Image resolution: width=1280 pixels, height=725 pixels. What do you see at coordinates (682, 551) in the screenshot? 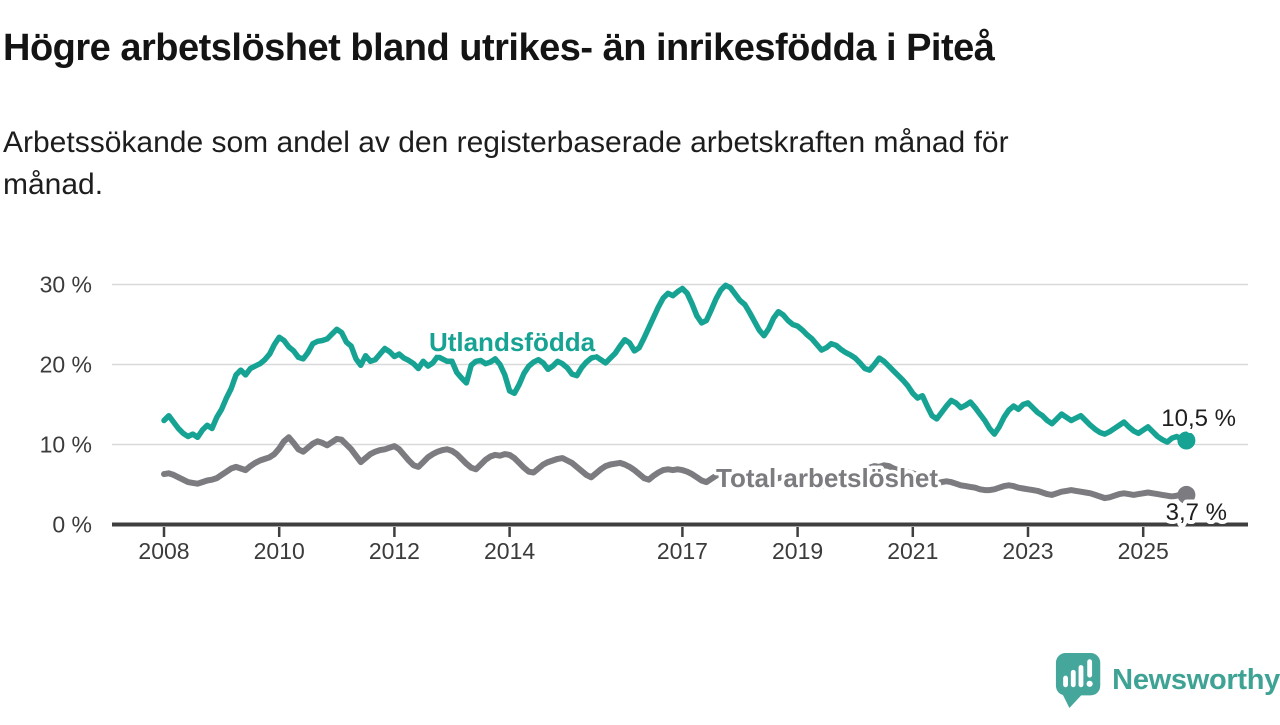
I see `x-tick-label-2017: 2017` at bounding box center [682, 551].